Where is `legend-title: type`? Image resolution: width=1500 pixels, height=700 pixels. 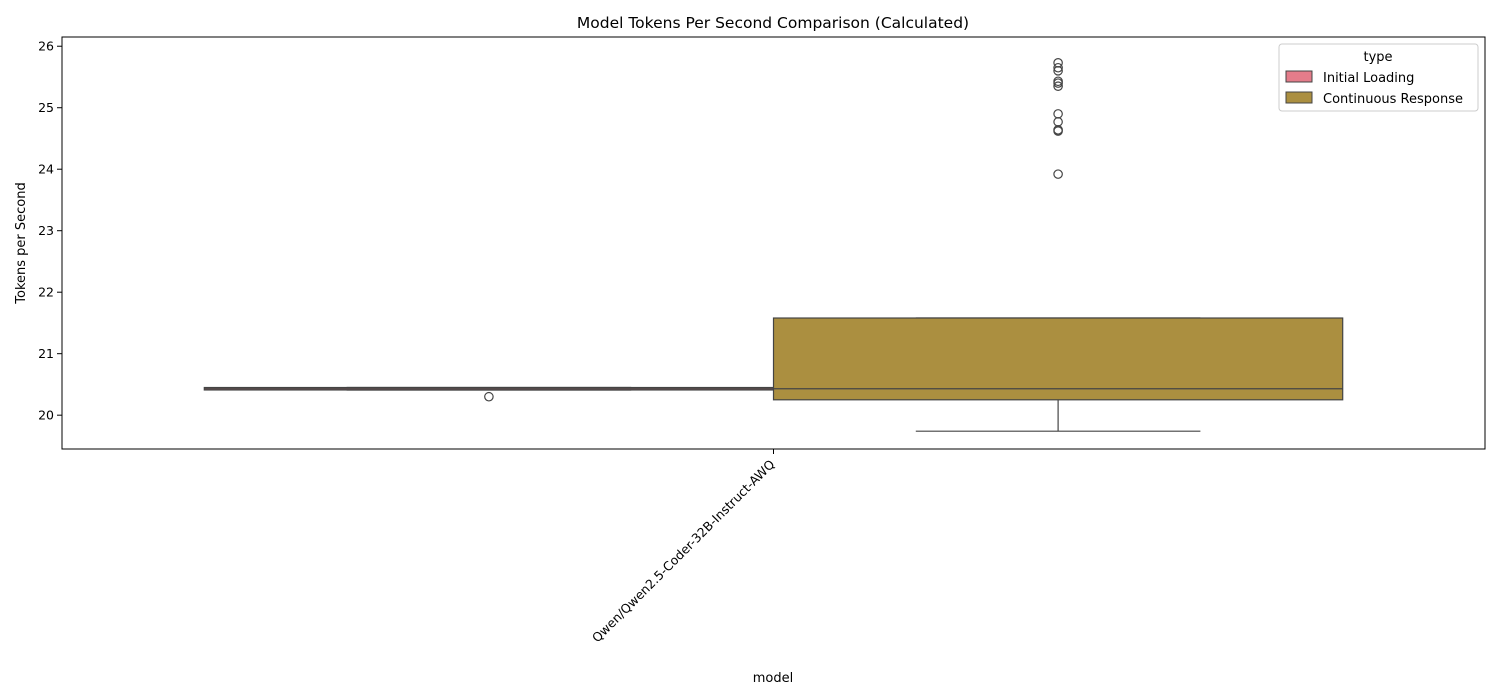
legend-title: type is located at coordinates (1377, 57).